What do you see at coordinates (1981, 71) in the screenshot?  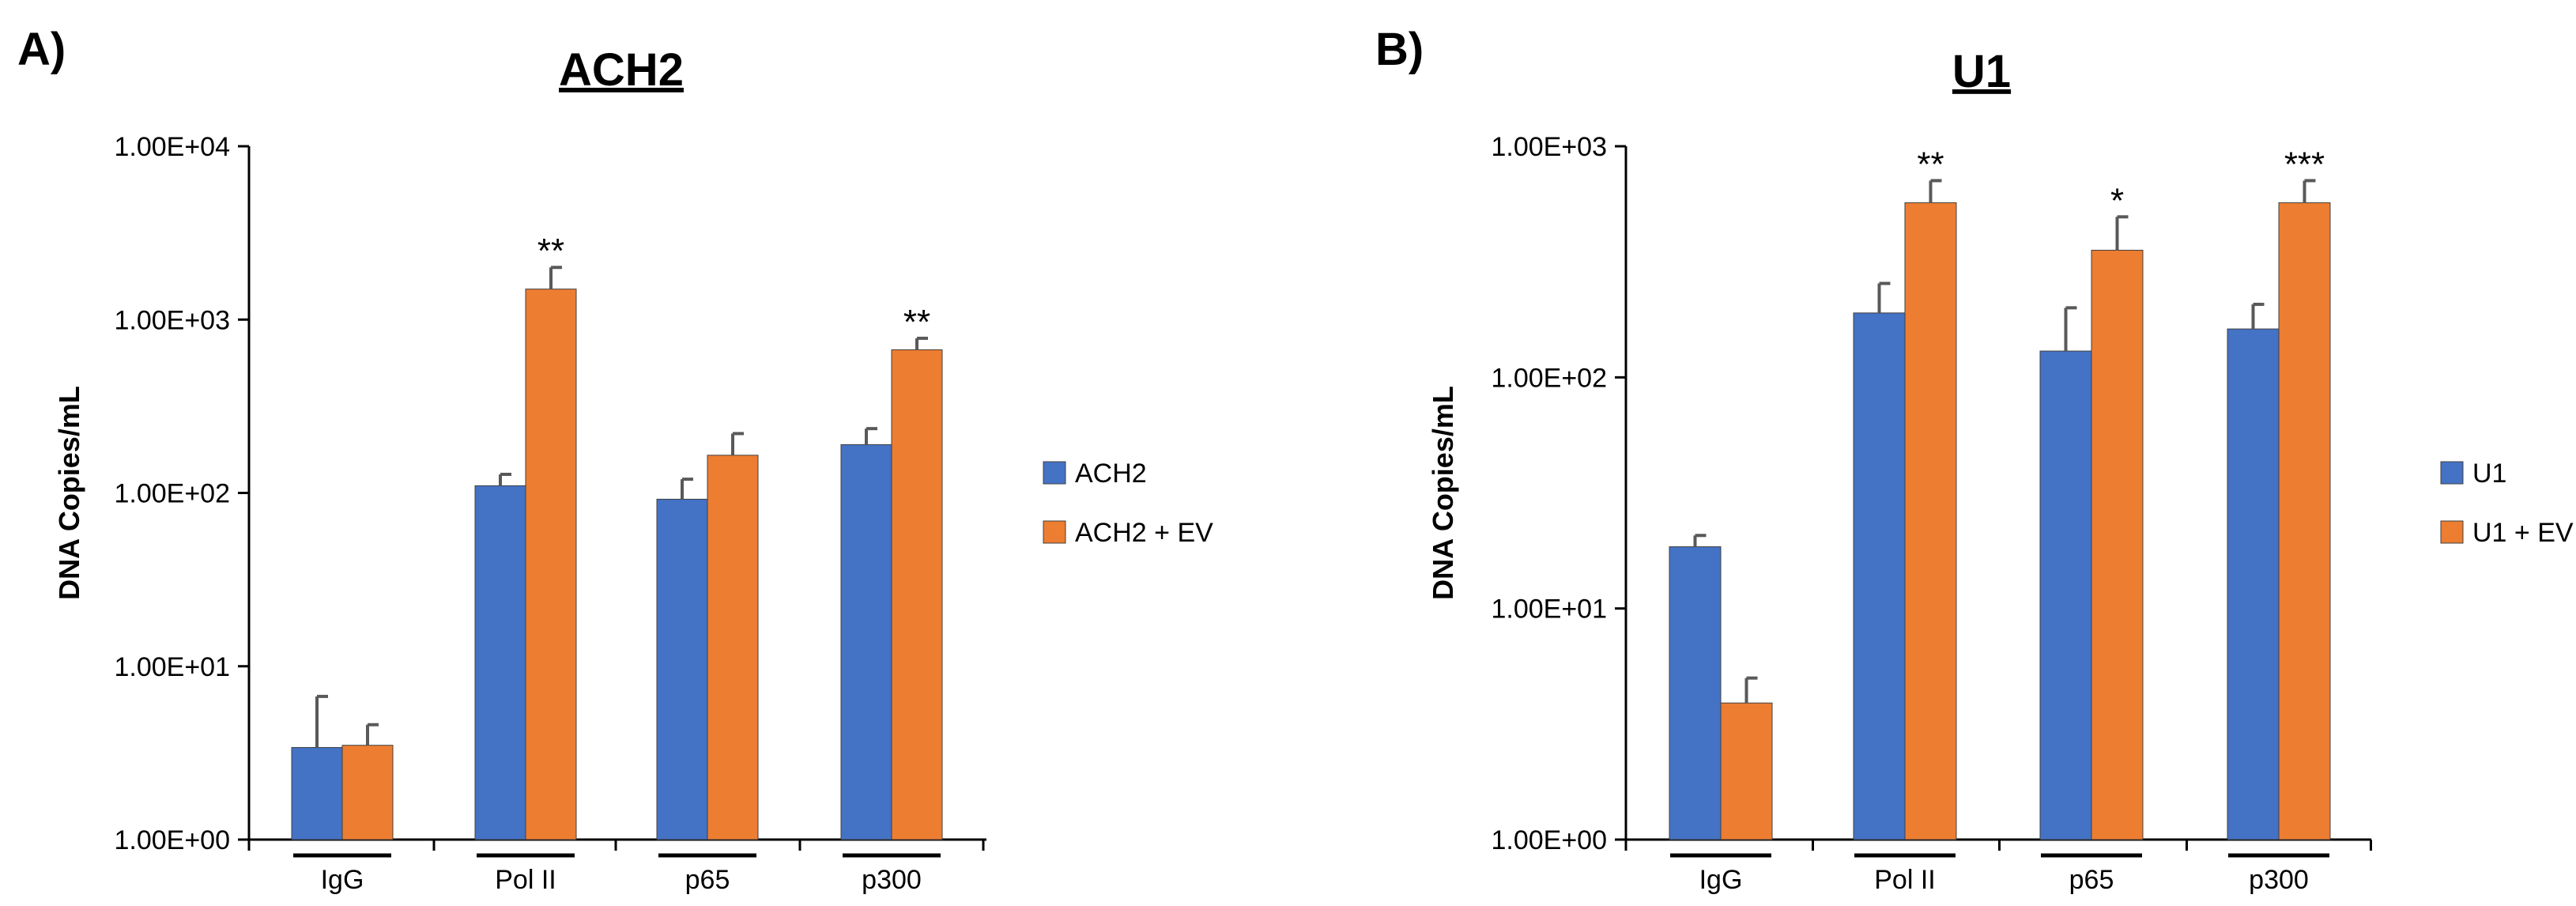 I see `chart-title: U1` at bounding box center [1981, 71].